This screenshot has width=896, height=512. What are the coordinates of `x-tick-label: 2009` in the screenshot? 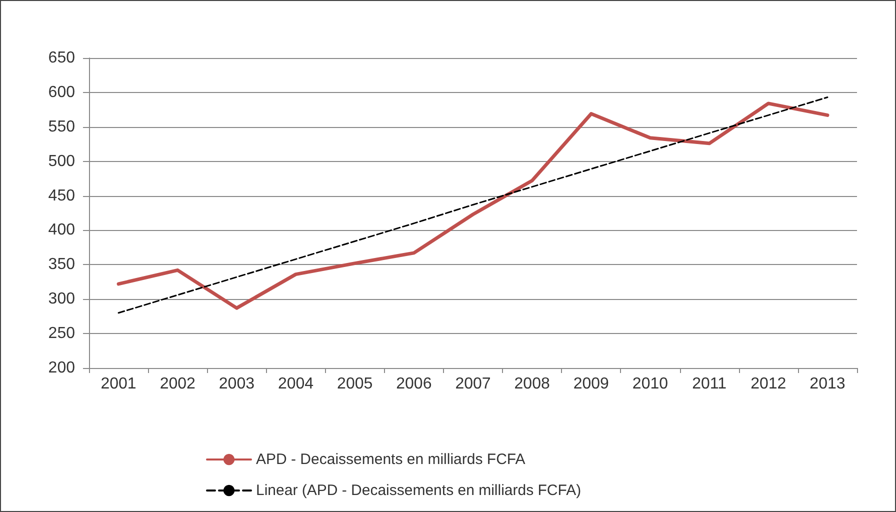 It's located at (591, 384).